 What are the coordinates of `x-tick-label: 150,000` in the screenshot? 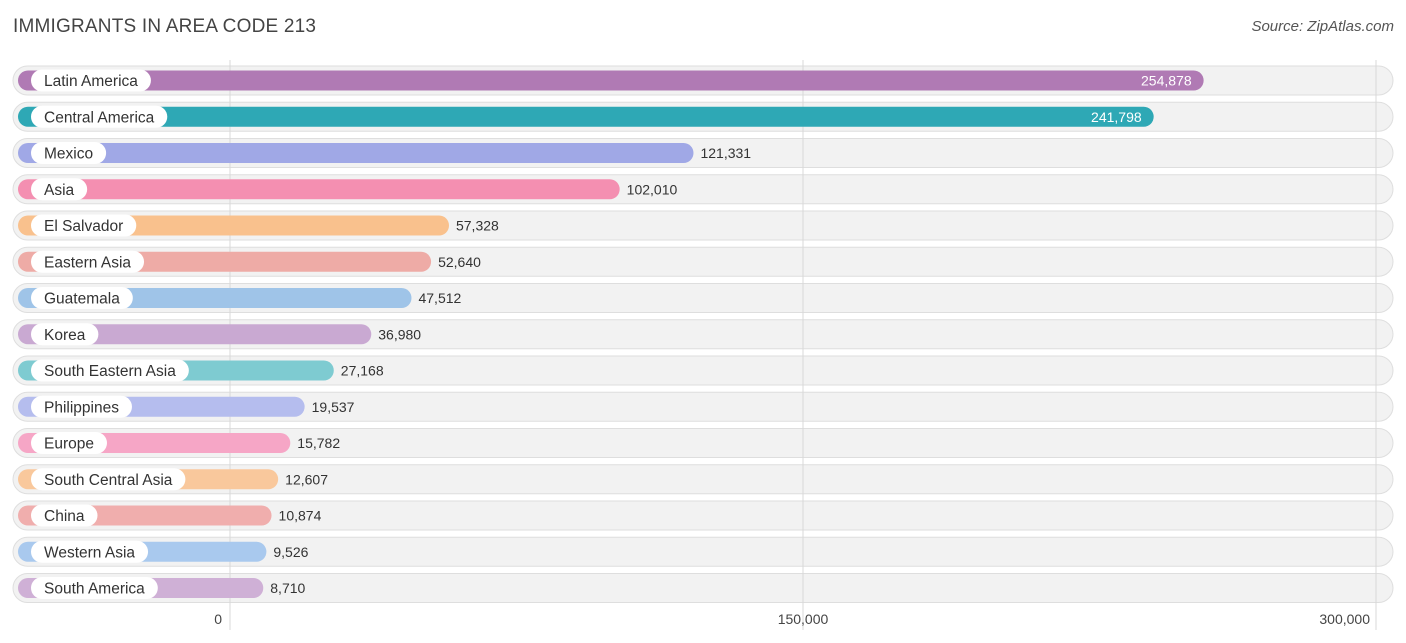 It's located at (803, 619).